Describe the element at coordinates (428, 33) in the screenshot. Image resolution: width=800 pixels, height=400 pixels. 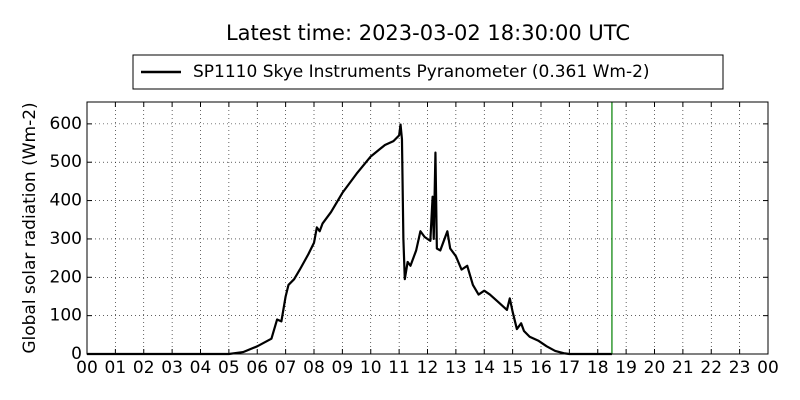
I see `chart-title: Latest time: 2023-03-02 18:30:00 UTC` at that location.